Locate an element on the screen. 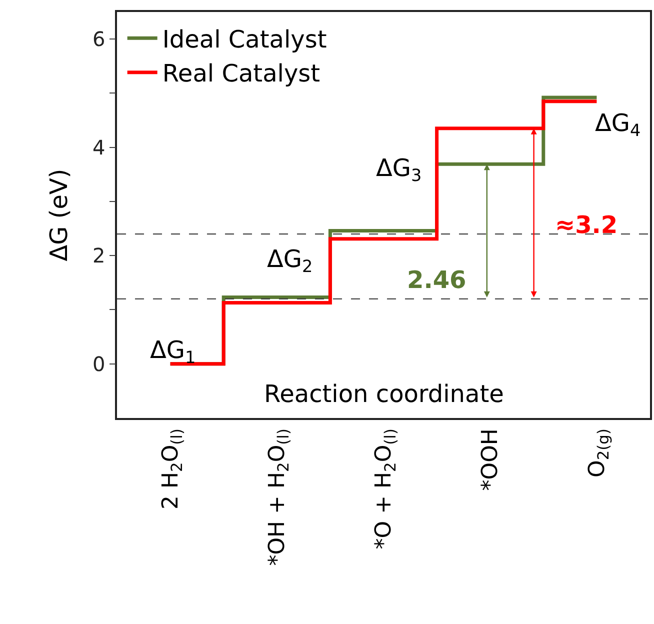  y-axis-title: ΔG (eV) is located at coordinates (59, 215).